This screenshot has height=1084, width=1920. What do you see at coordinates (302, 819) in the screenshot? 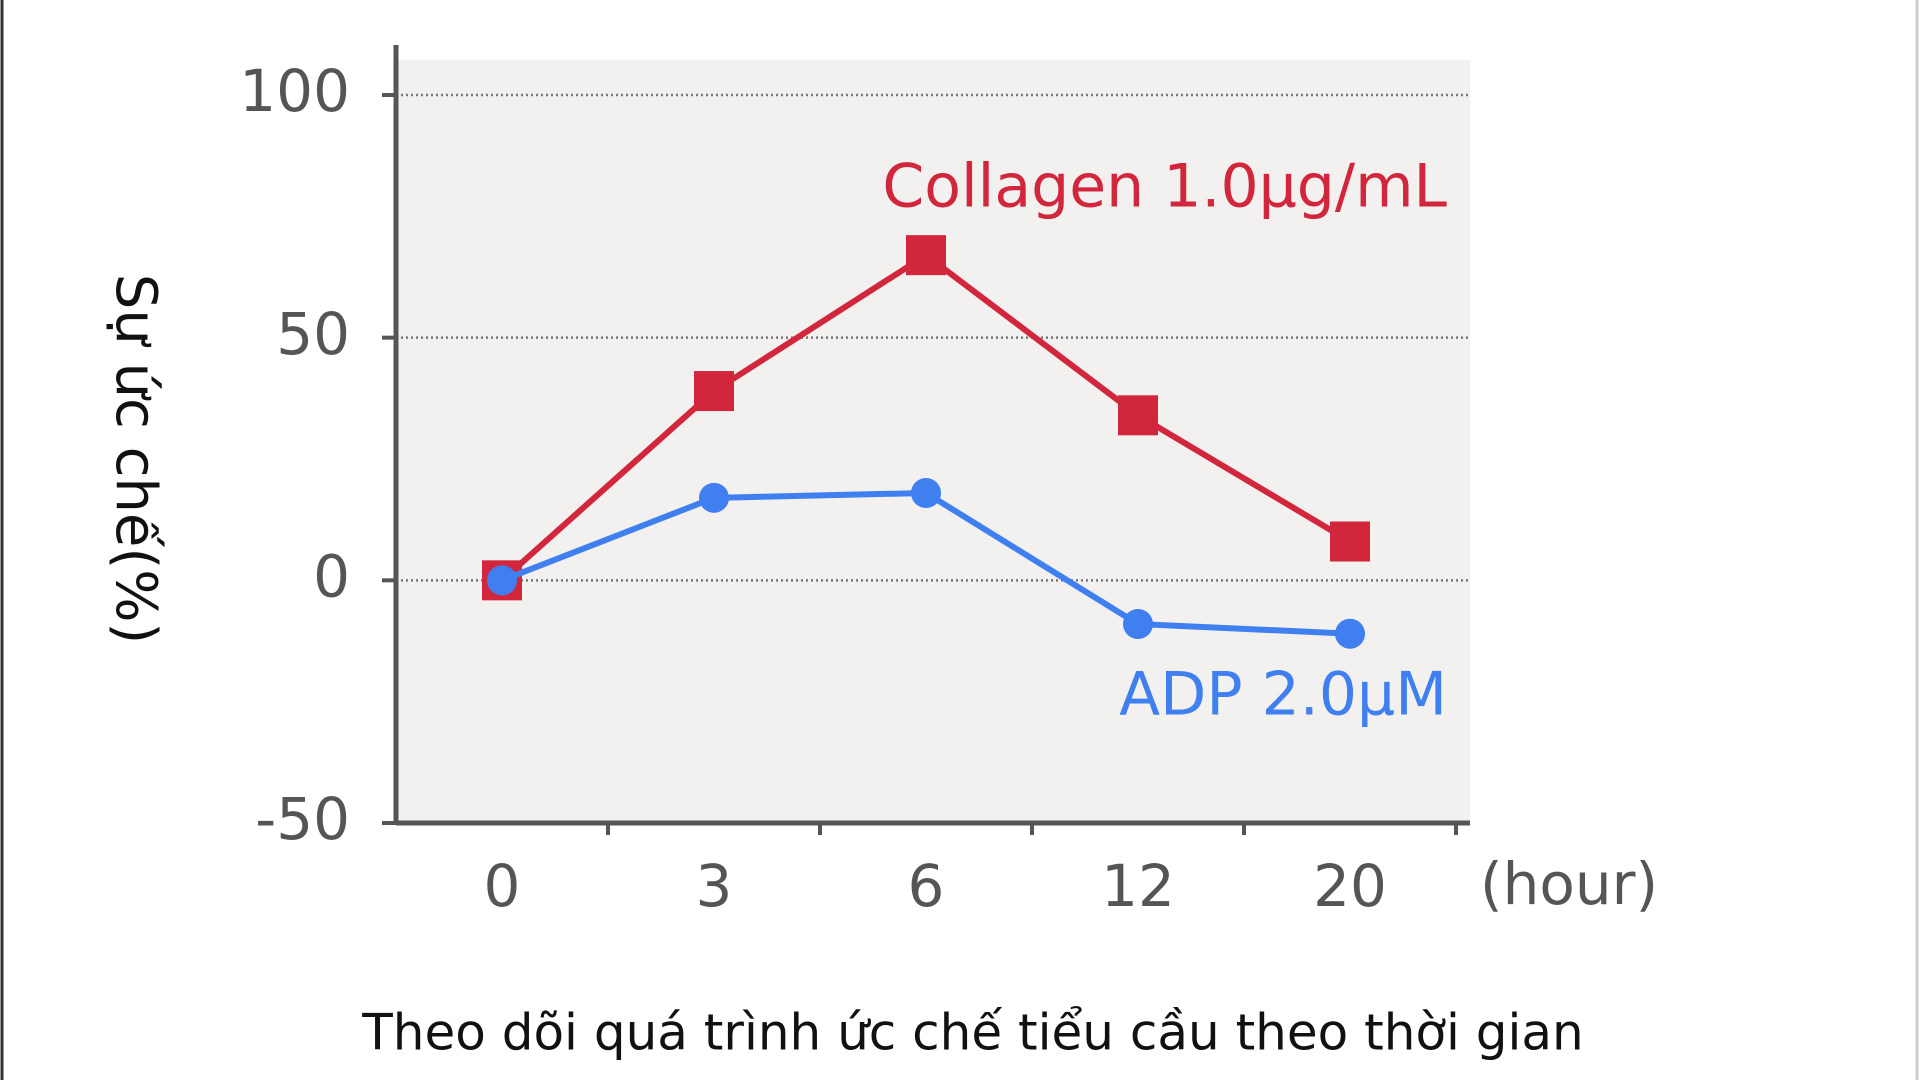
I see `y-tick-label: -50` at bounding box center [302, 819].